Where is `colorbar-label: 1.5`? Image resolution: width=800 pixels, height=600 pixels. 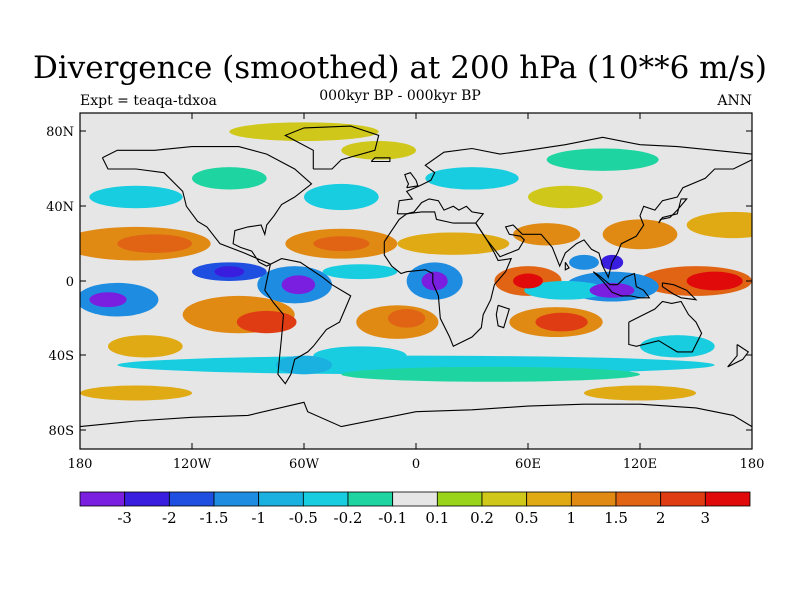 colorbar-label: 1.5 is located at coordinates (616, 518).